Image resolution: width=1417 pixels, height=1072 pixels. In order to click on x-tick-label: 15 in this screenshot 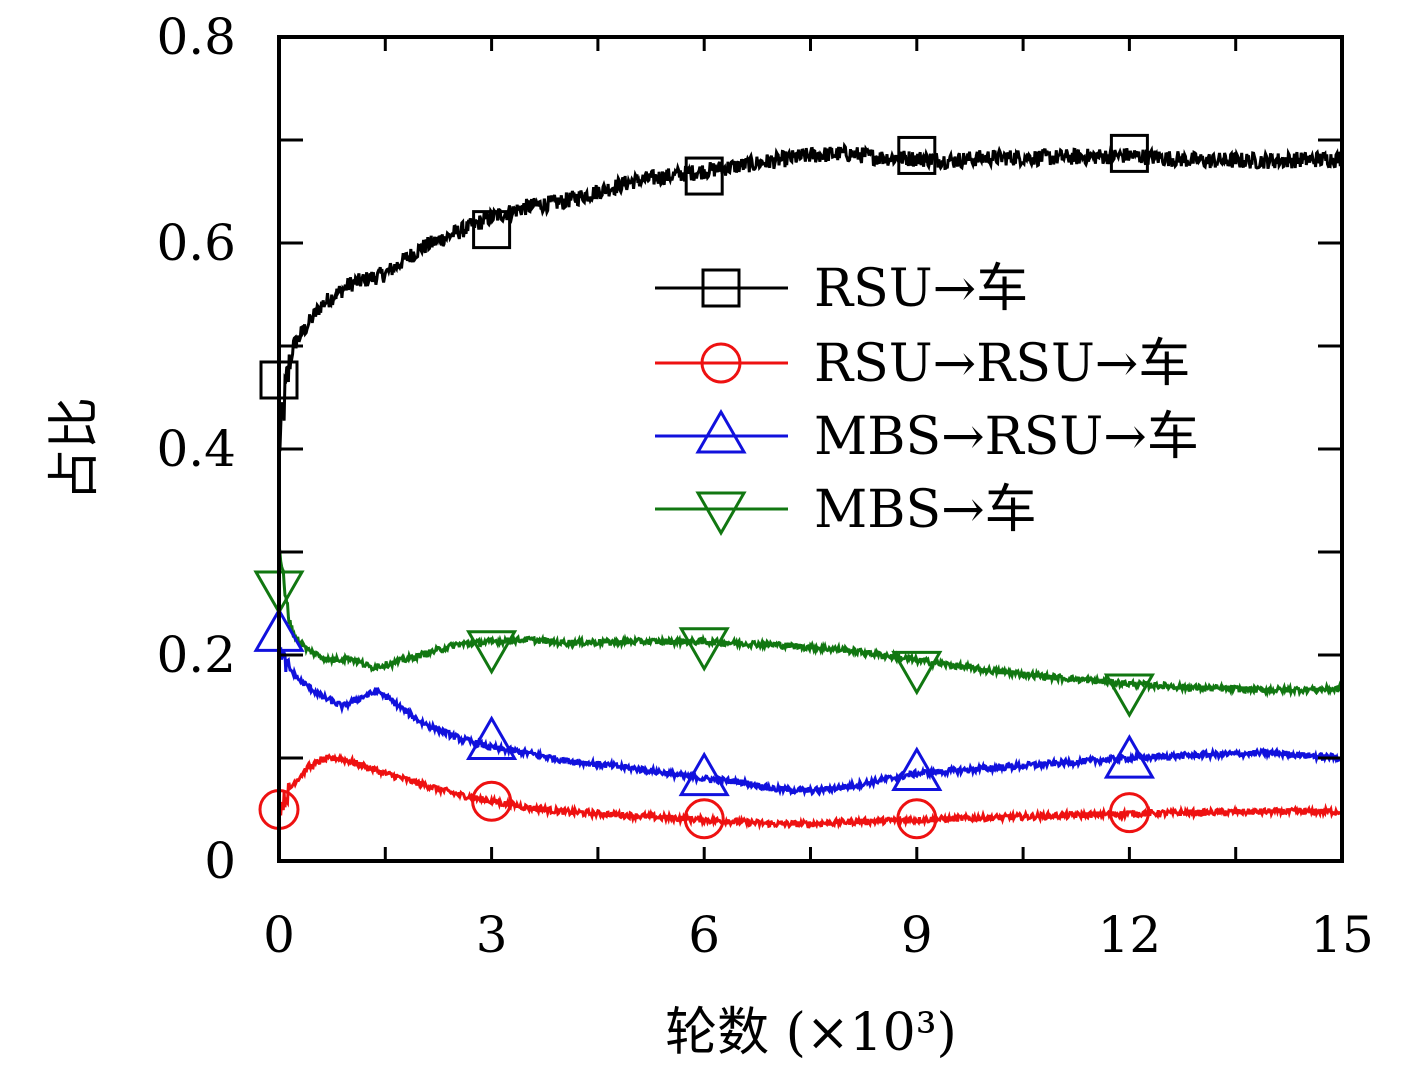, I will do `click(1342, 935)`.